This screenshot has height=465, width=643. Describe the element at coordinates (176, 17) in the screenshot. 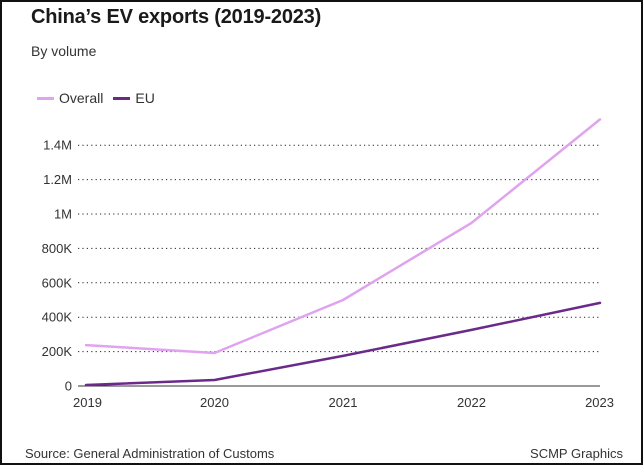

I see `chart-title: China’s EV exports (2019-2023)` at that location.